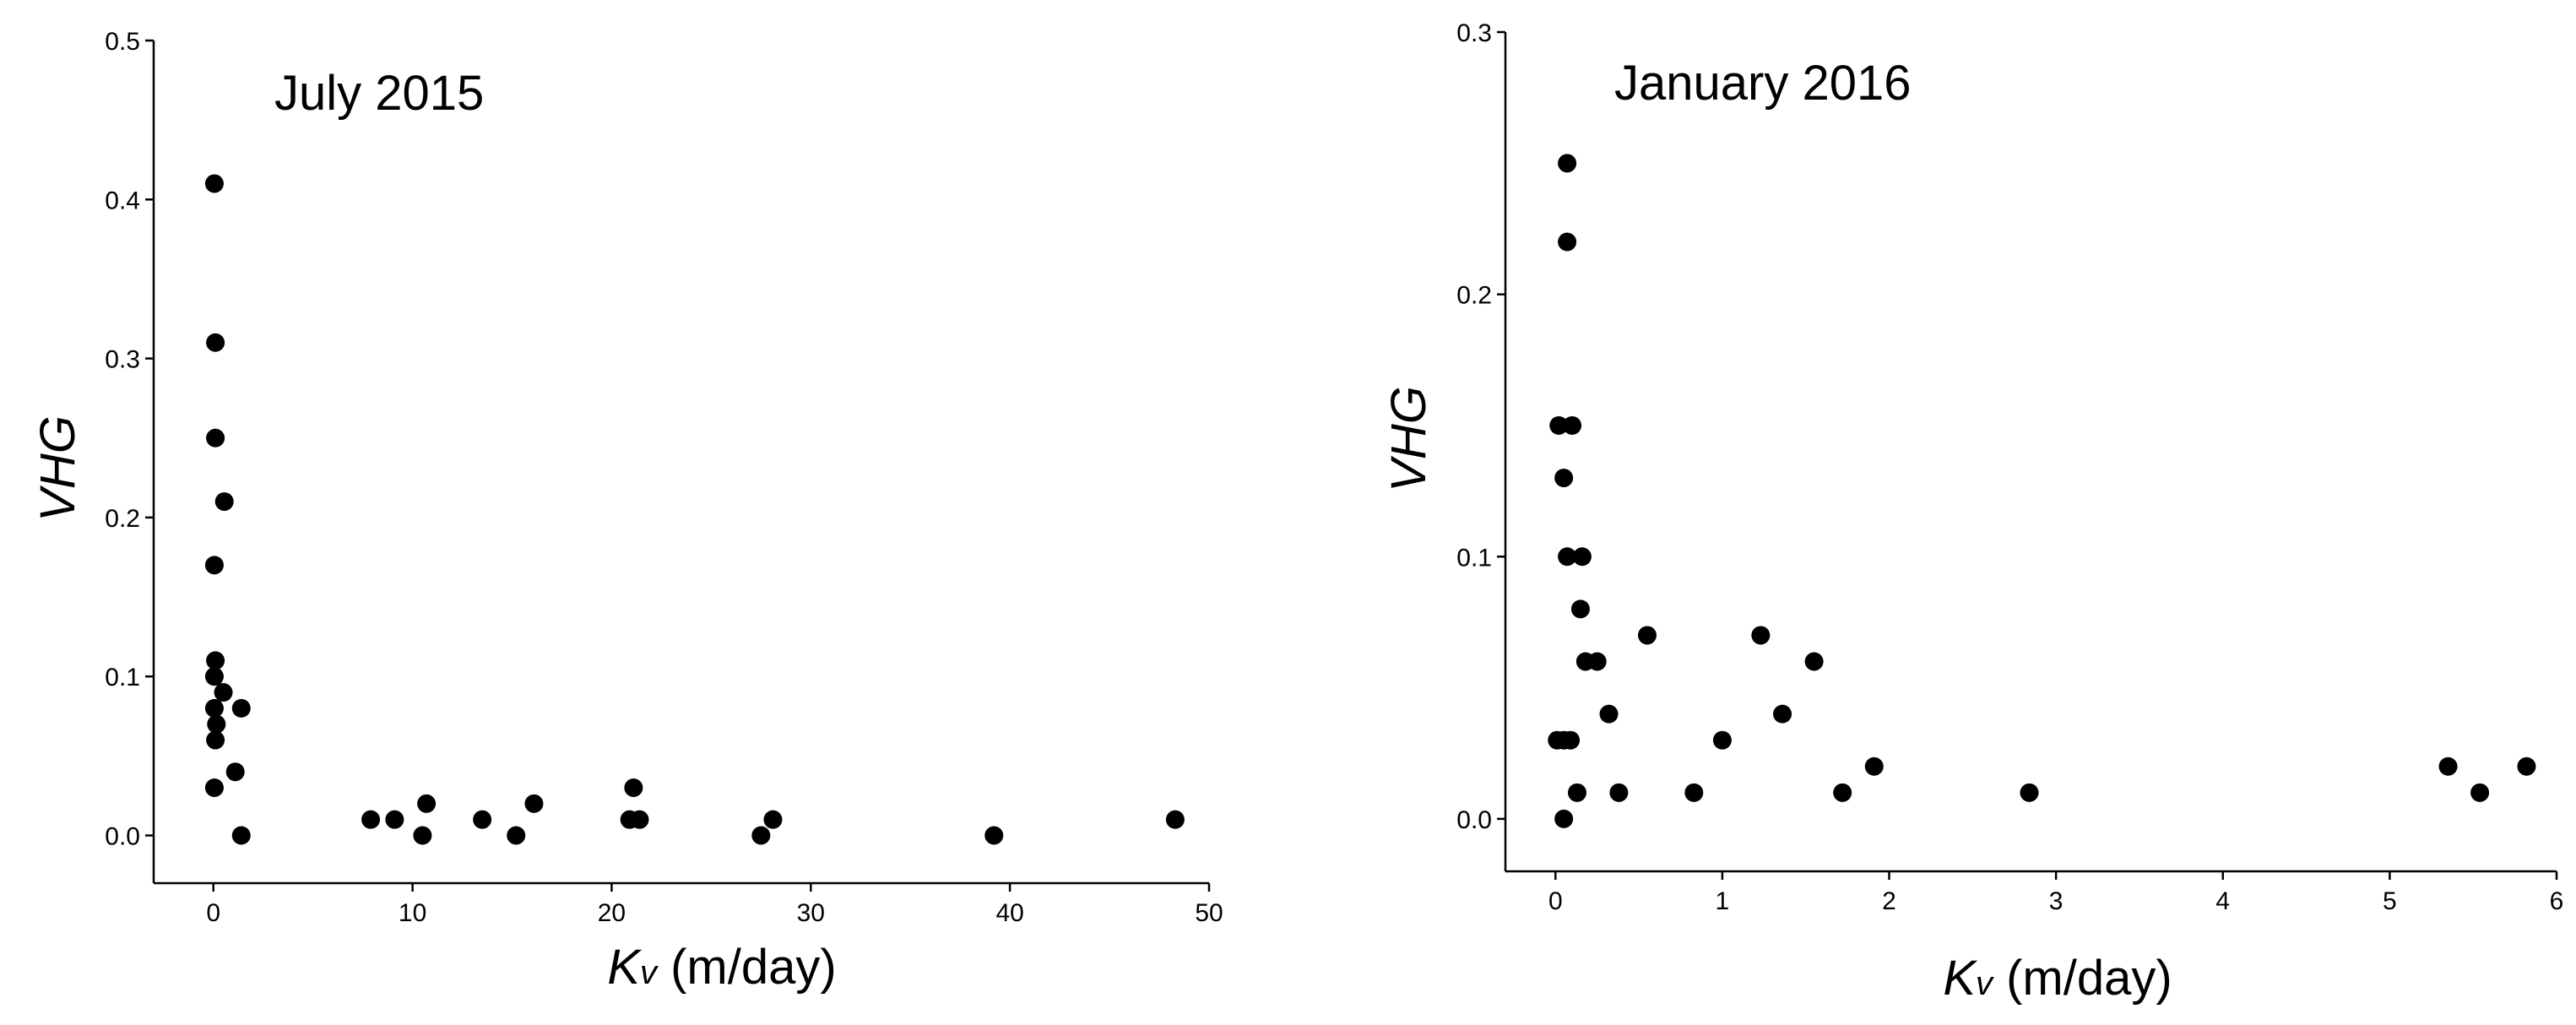 The image size is (2576, 1025). Describe the element at coordinates (379, 93) in the screenshot. I see `chart-title: July 2015` at that location.